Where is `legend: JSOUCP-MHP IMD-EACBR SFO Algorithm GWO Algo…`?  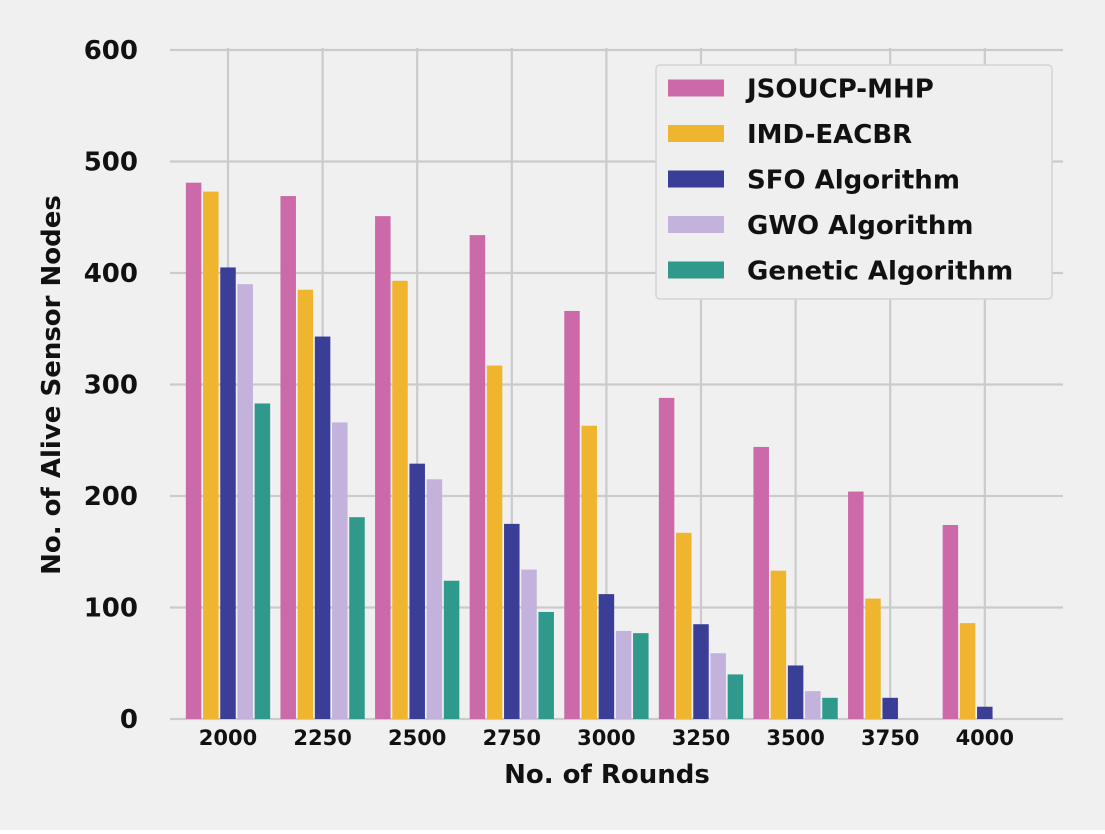 legend: JSOUCP-MHP IMD-EACBR SFO Algorithm GWO Algo… is located at coordinates (854, 182).